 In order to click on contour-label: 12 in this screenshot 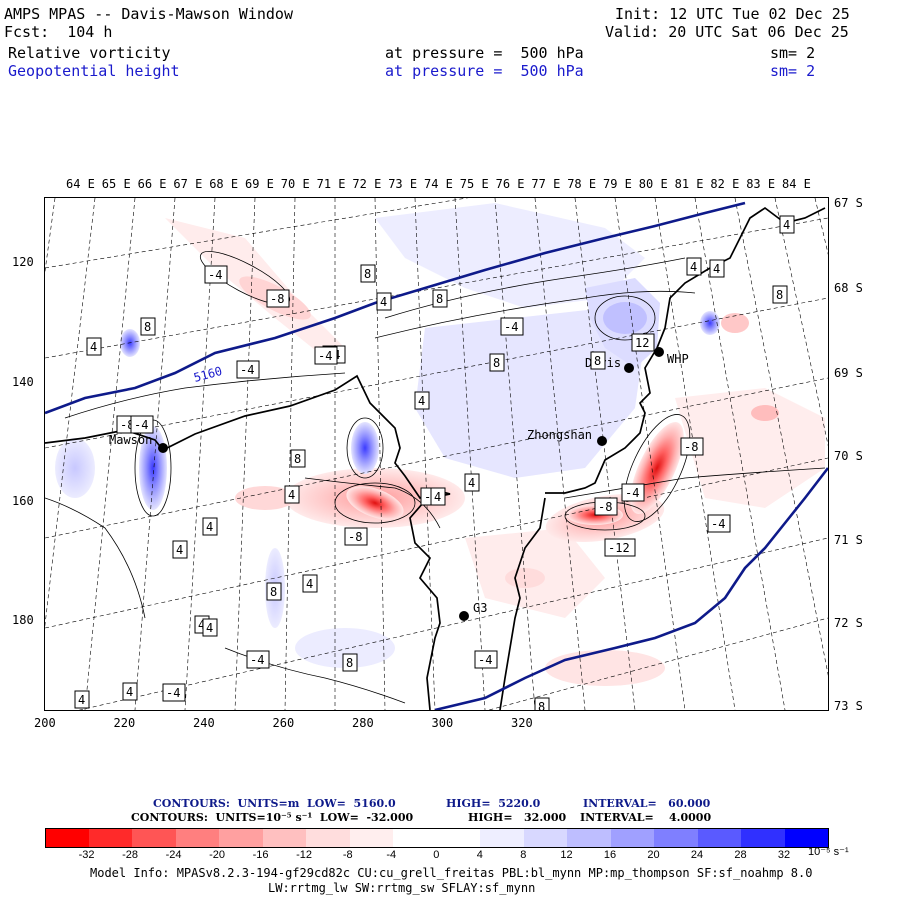, I will do `click(642, 343)`.